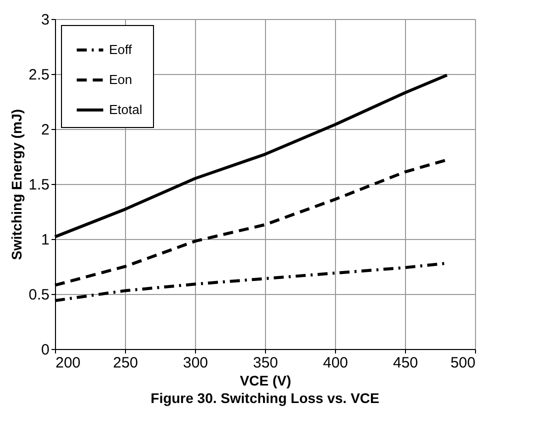 This screenshot has height=443, width=547. What do you see at coordinates (39, 75) in the screenshot?
I see `y-tick-label: 2.5` at bounding box center [39, 75].